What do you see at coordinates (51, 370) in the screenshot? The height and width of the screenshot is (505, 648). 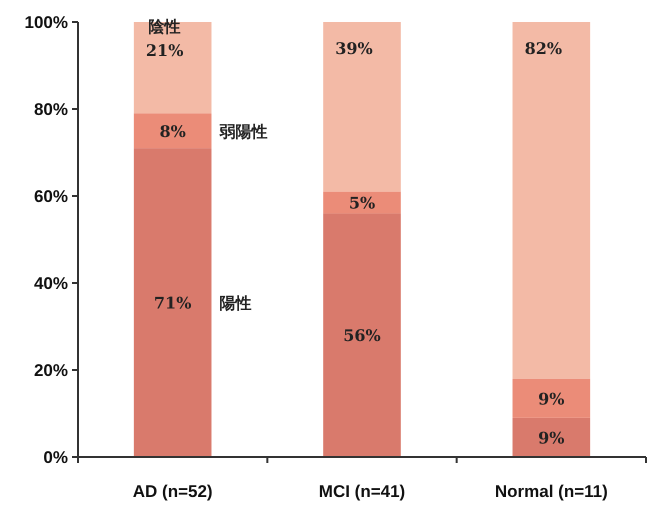 I see `y-tick-label: 20%` at bounding box center [51, 370].